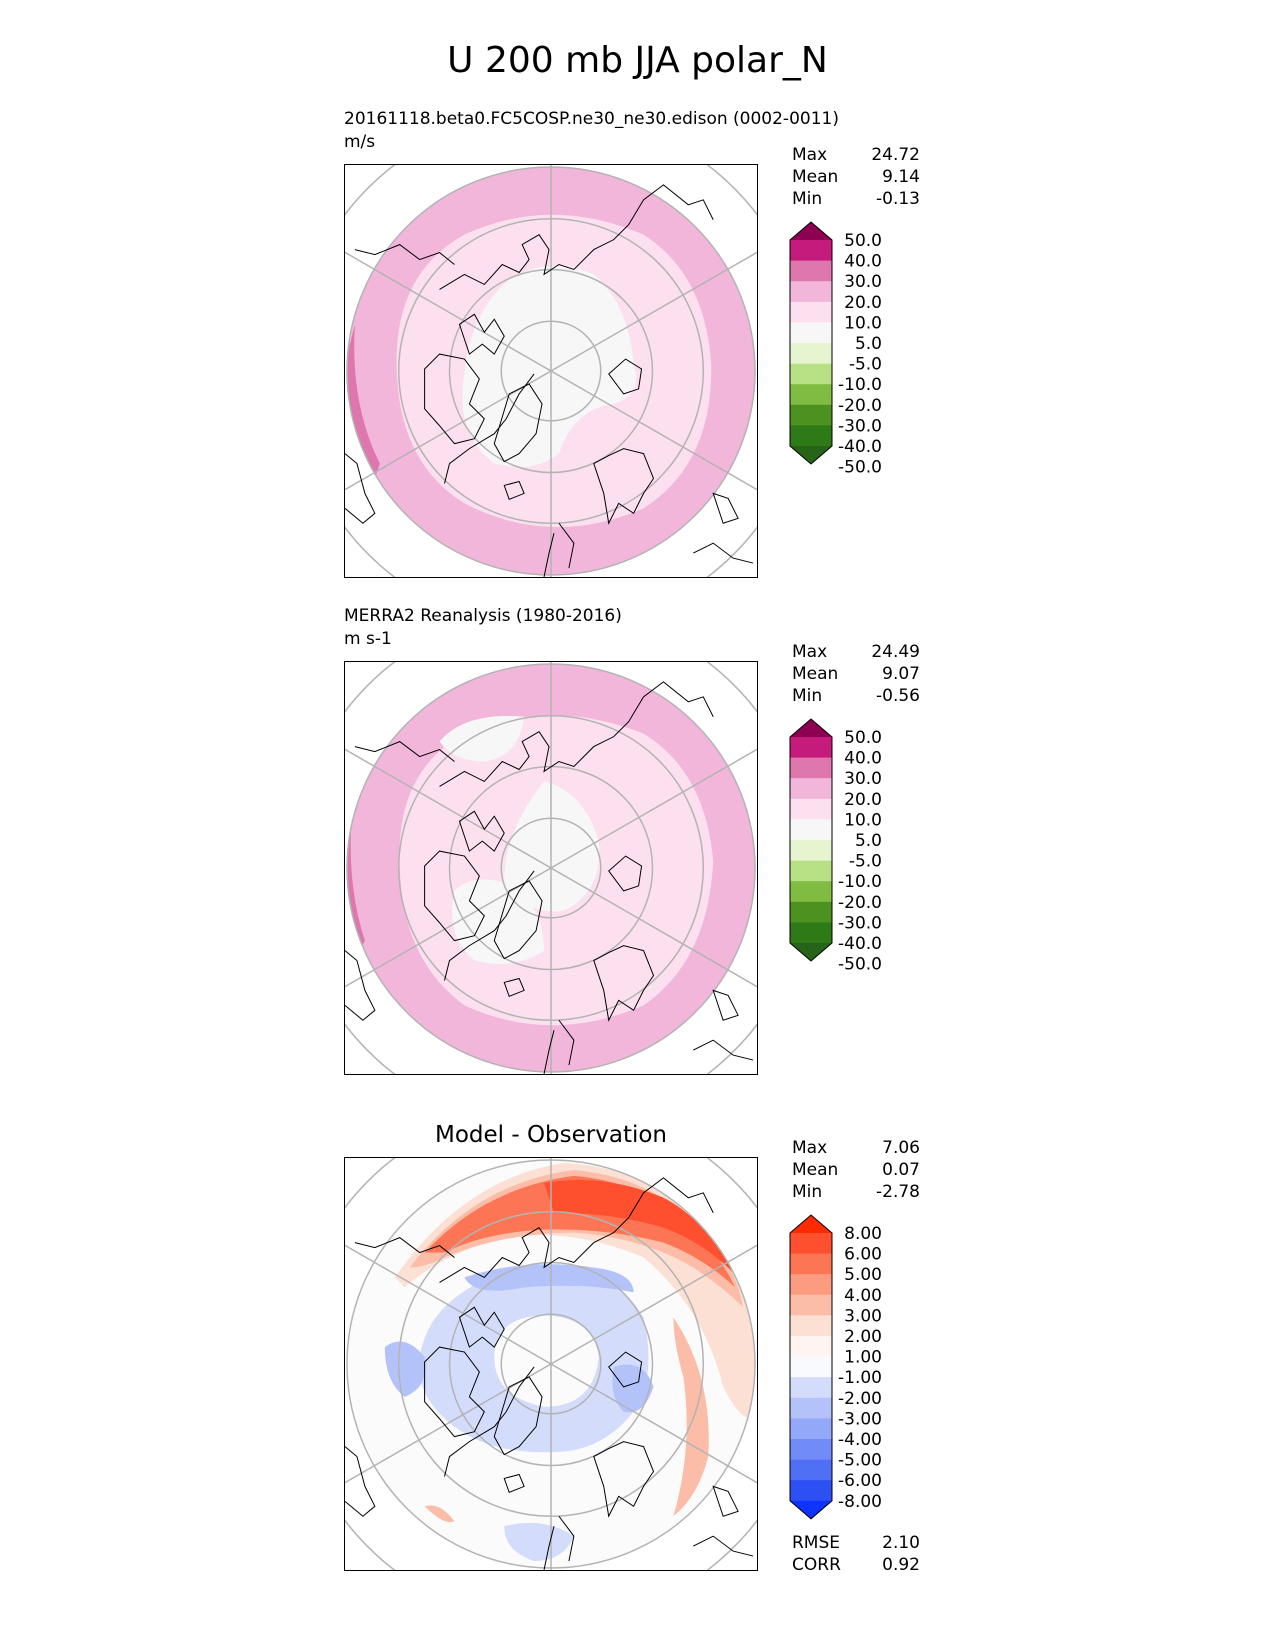 The width and height of the screenshot is (1275, 1650). What do you see at coordinates (856, 674) in the screenshot?
I see `ref-stat-mean: Mean 9.07` at bounding box center [856, 674].